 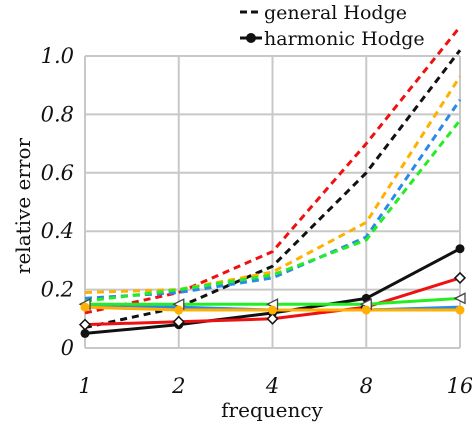 I want to click on x-tick-label: 8, so click(x=366, y=386).